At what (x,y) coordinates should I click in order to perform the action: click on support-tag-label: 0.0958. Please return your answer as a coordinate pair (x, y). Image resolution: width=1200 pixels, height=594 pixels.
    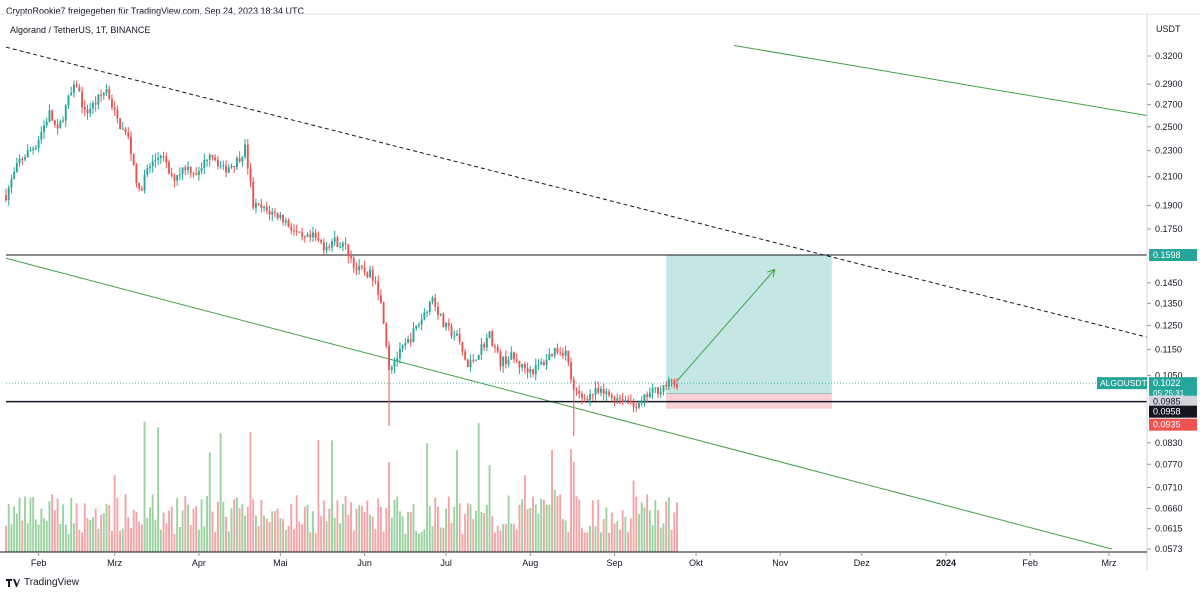
    Looking at the image, I should click on (1167, 412).